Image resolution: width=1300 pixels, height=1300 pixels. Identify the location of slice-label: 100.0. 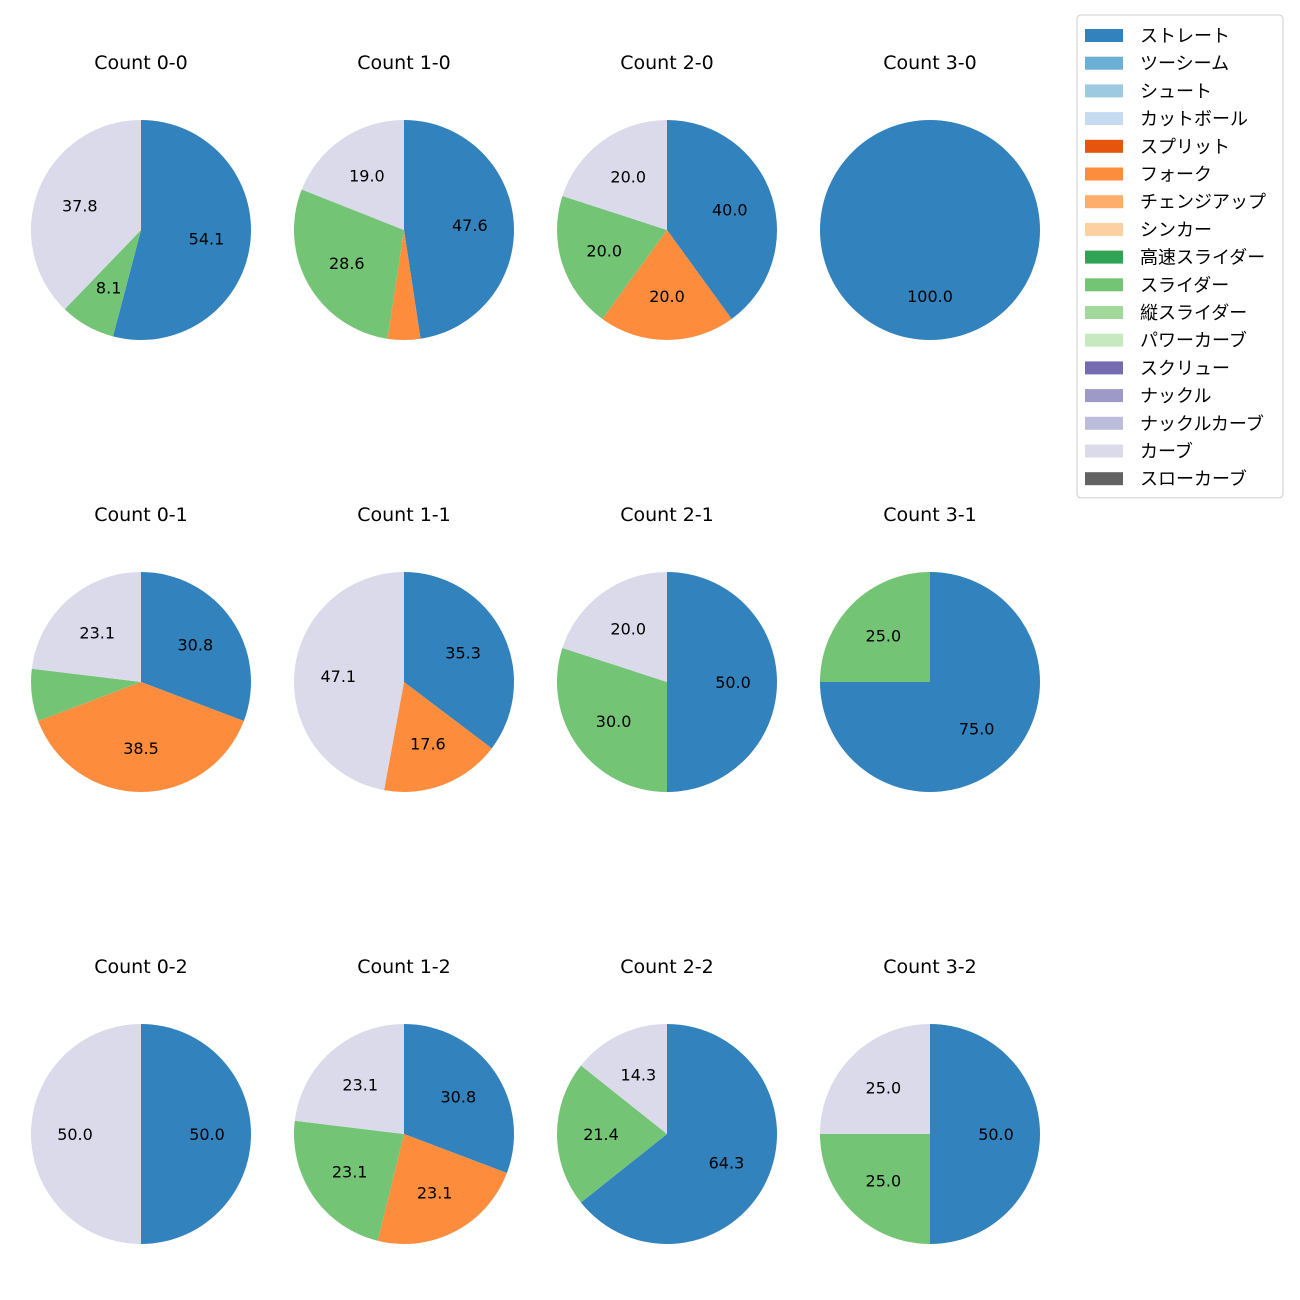
(930, 296).